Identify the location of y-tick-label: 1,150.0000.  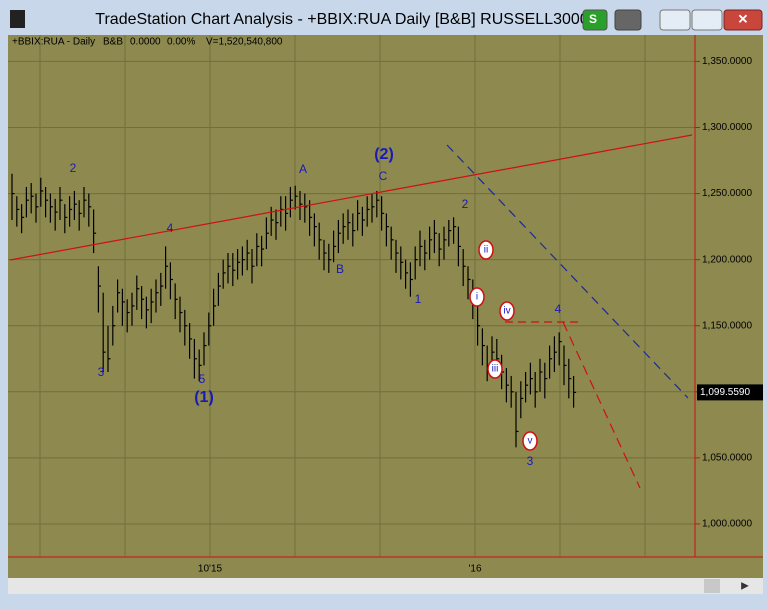
(727, 325).